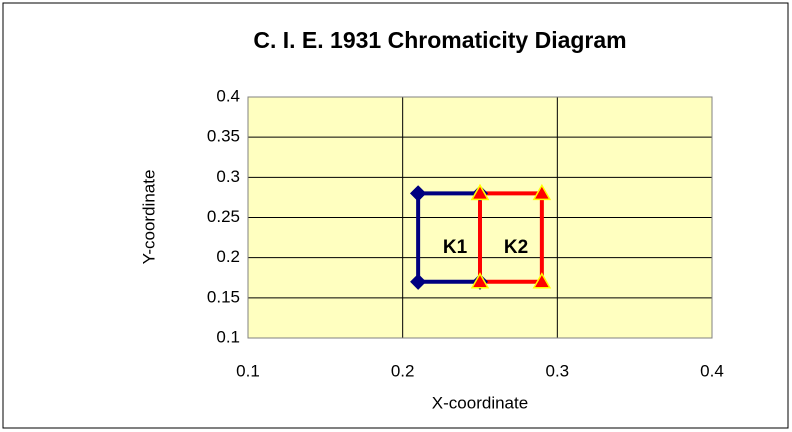 The height and width of the screenshot is (432, 792). Describe the element at coordinates (148, 217) in the screenshot. I see `y-axis-label: Y-coordinate` at that location.